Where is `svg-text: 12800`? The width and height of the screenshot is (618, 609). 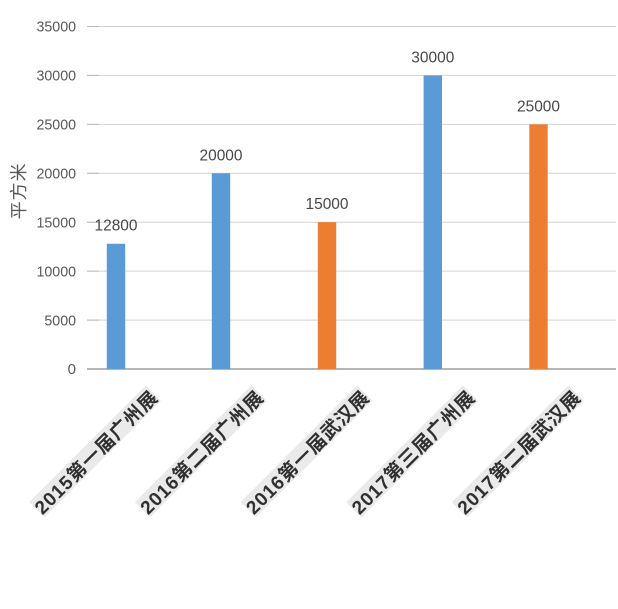 svg-text: 12800 is located at coordinates (116, 226).